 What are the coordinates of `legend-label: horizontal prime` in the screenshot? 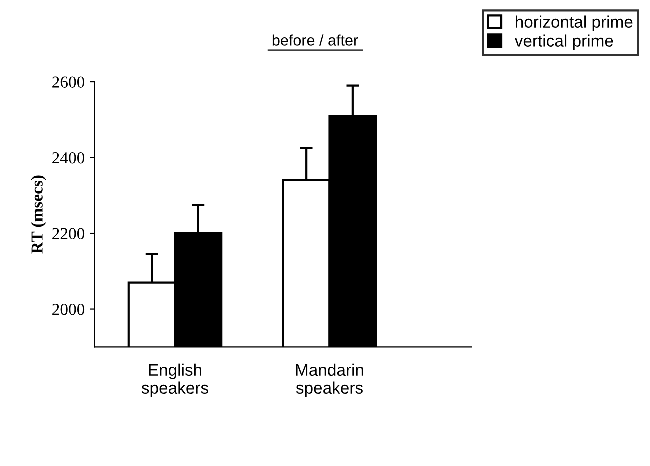 It's located at (574, 24).